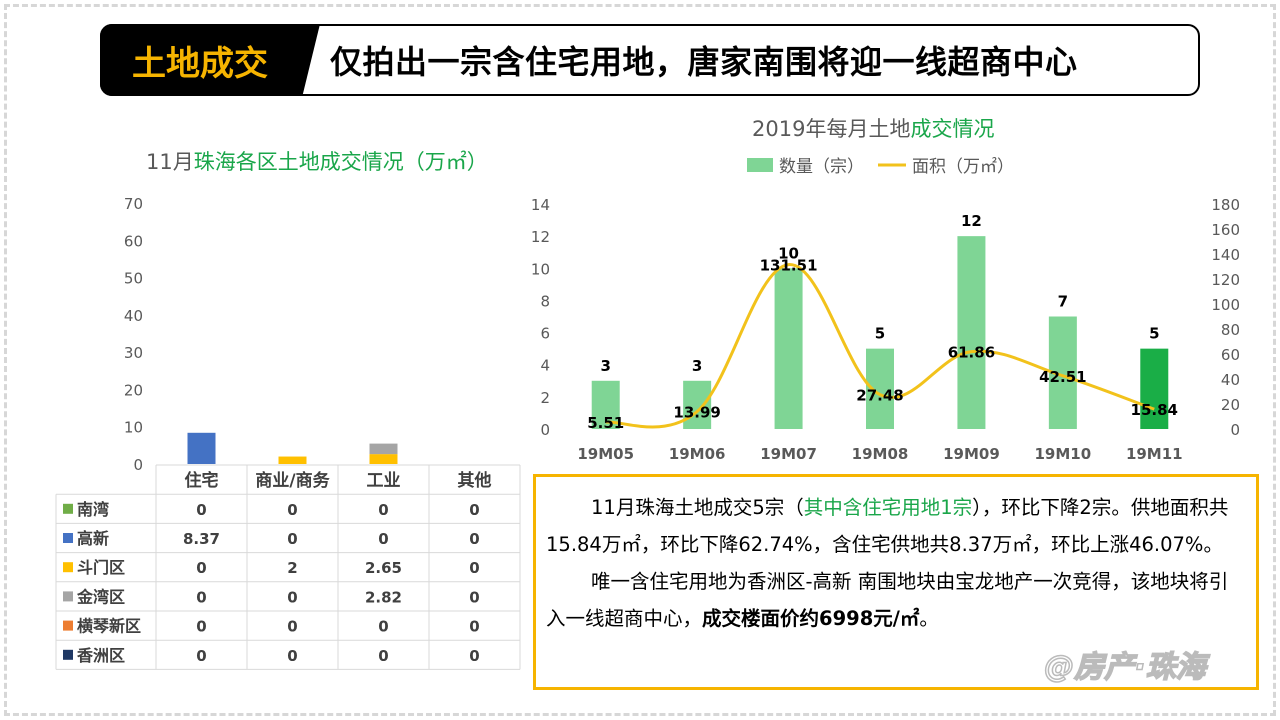 Image resolution: width=1280 pixels, height=720 pixels. Describe the element at coordinates (1230, 330) in the screenshot. I see `right-y-right-tick-label: 80` at that location.